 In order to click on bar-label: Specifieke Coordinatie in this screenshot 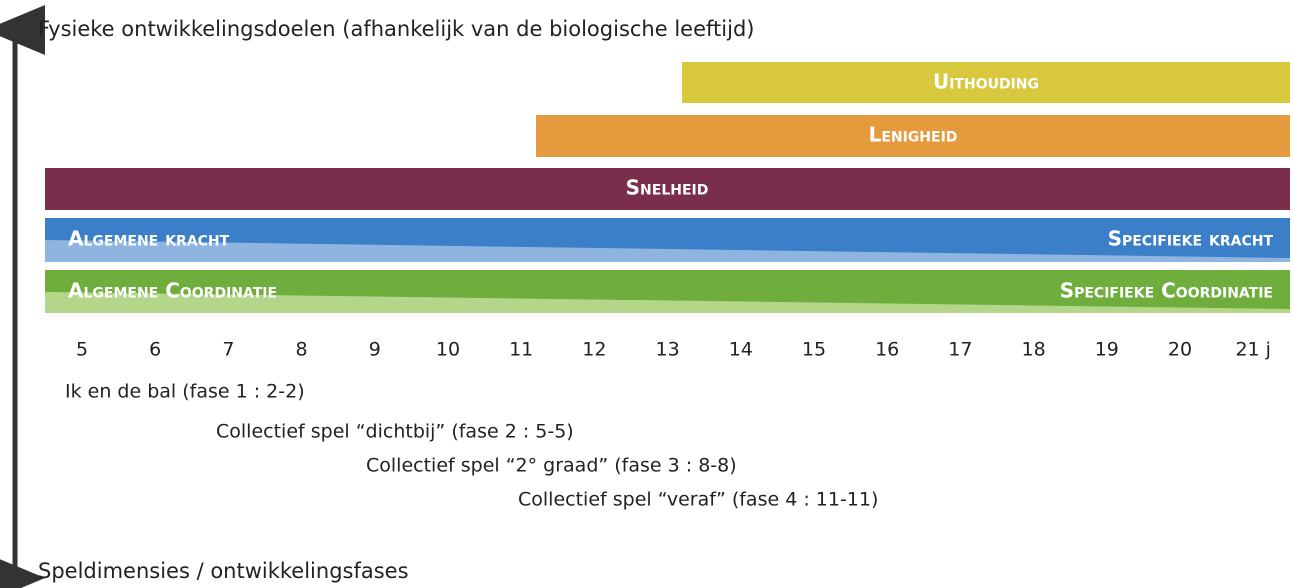, I will do `click(1166, 291)`.